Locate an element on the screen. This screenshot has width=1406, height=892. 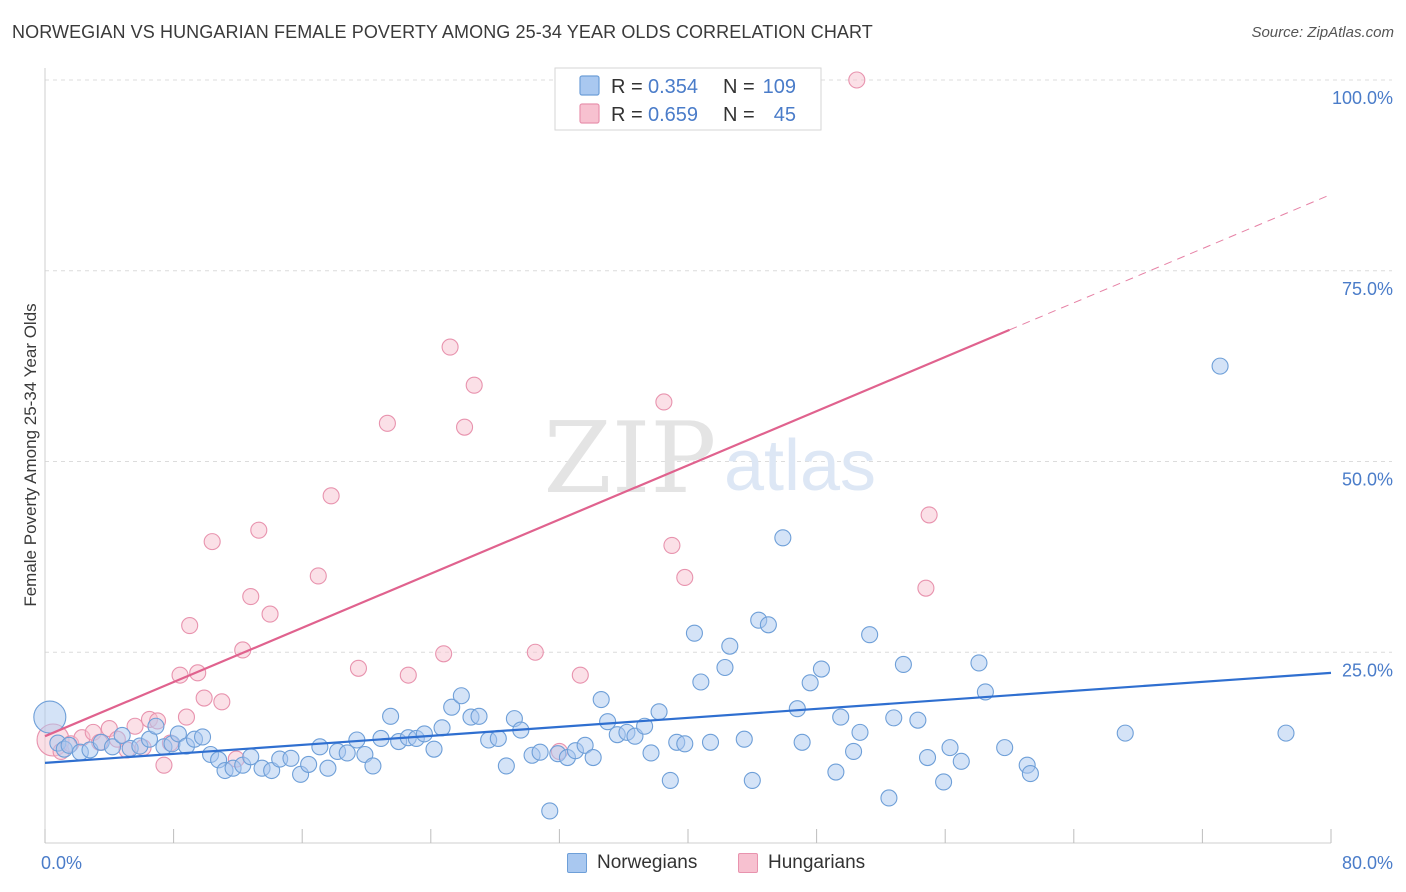
legend-n-value-2: 45 is located at coordinates (785, 115).